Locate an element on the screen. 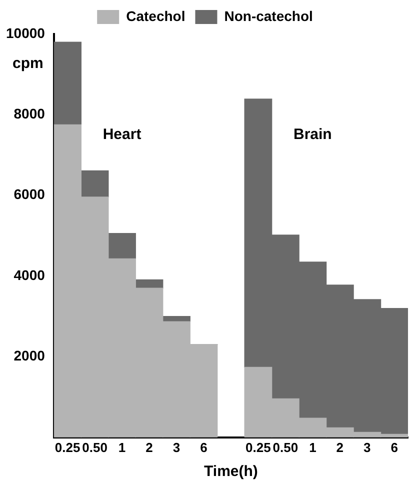 The height and width of the screenshot is (485, 414). y-tick-label: 8000 is located at coordinates (30, 114).